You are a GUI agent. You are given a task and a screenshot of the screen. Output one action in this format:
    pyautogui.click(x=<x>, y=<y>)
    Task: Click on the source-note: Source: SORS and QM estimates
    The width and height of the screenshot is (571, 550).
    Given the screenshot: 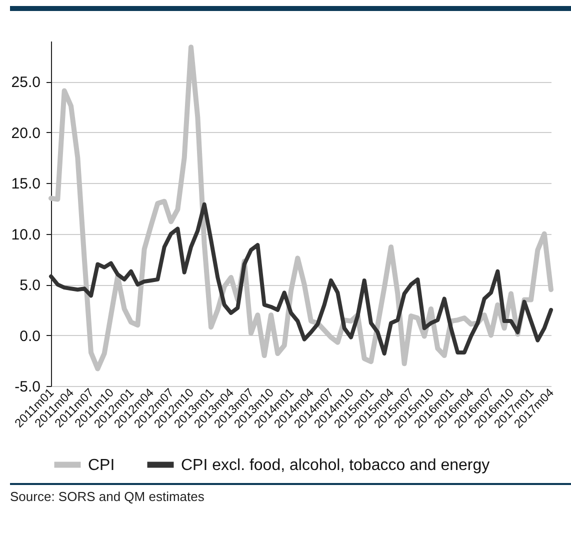 What is the action you would take?
    pyautogui.click(x=108, y=496)
    